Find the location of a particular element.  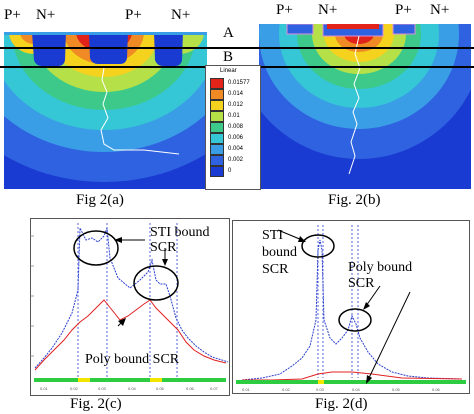

annotation-marks-d is located at coordinates (344, 306).